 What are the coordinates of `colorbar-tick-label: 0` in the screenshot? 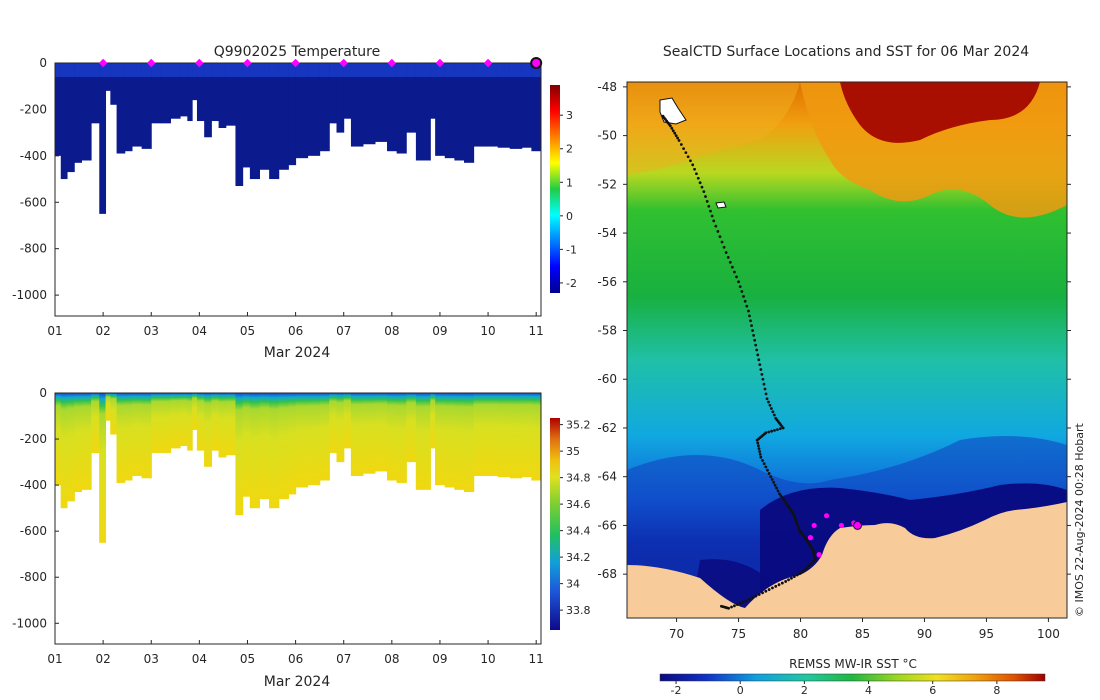 It's located at (569, 216).